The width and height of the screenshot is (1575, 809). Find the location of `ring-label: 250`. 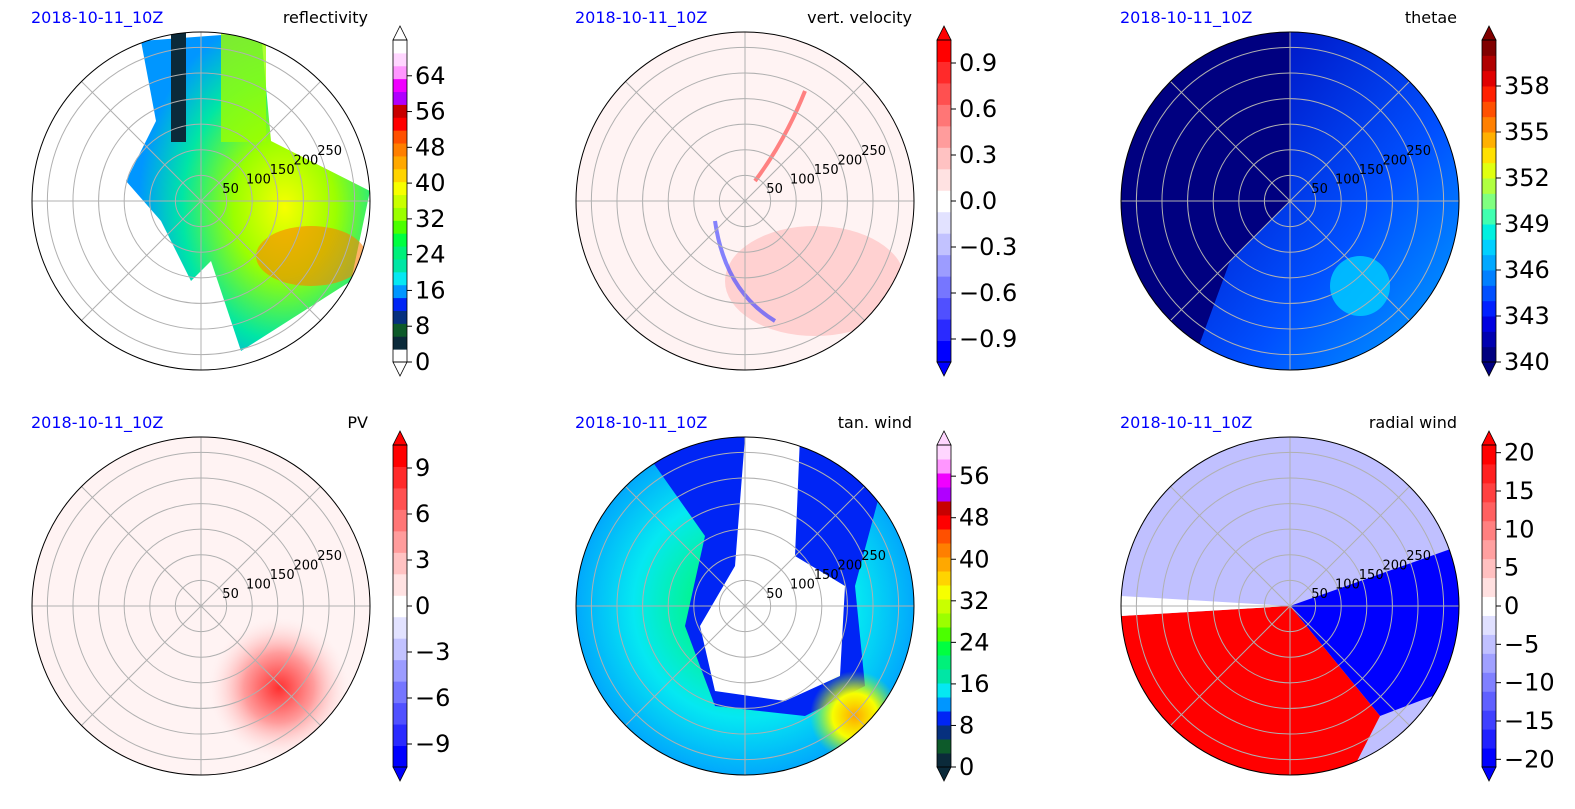

ring-label: 250 is located at coordinates (1418, 556).